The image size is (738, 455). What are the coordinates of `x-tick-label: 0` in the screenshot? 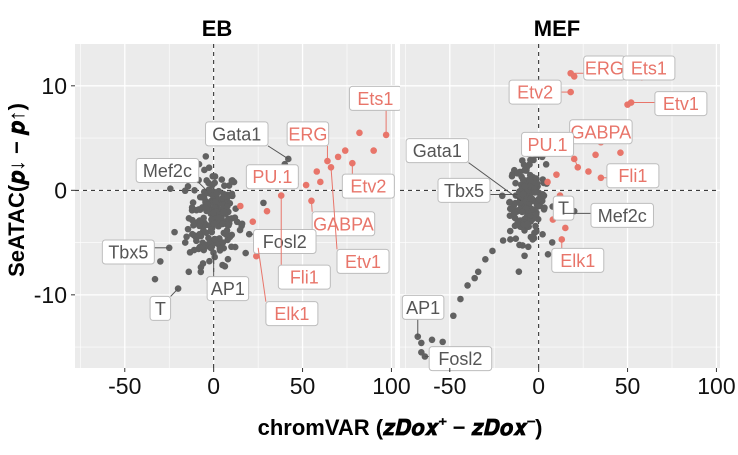 It's located at (213, 386).